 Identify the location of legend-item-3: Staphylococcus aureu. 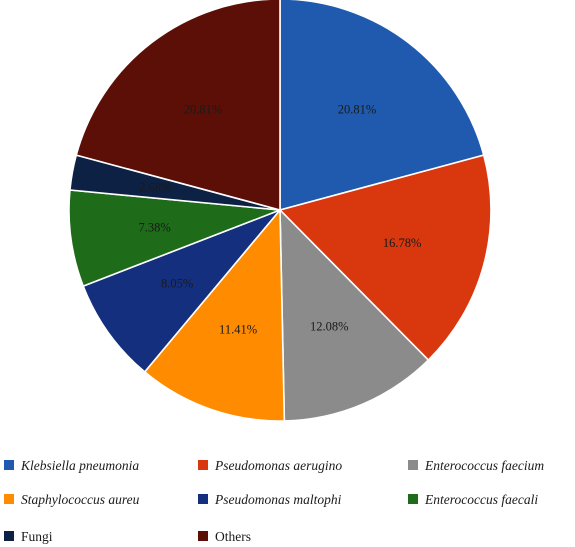
(72, 499).